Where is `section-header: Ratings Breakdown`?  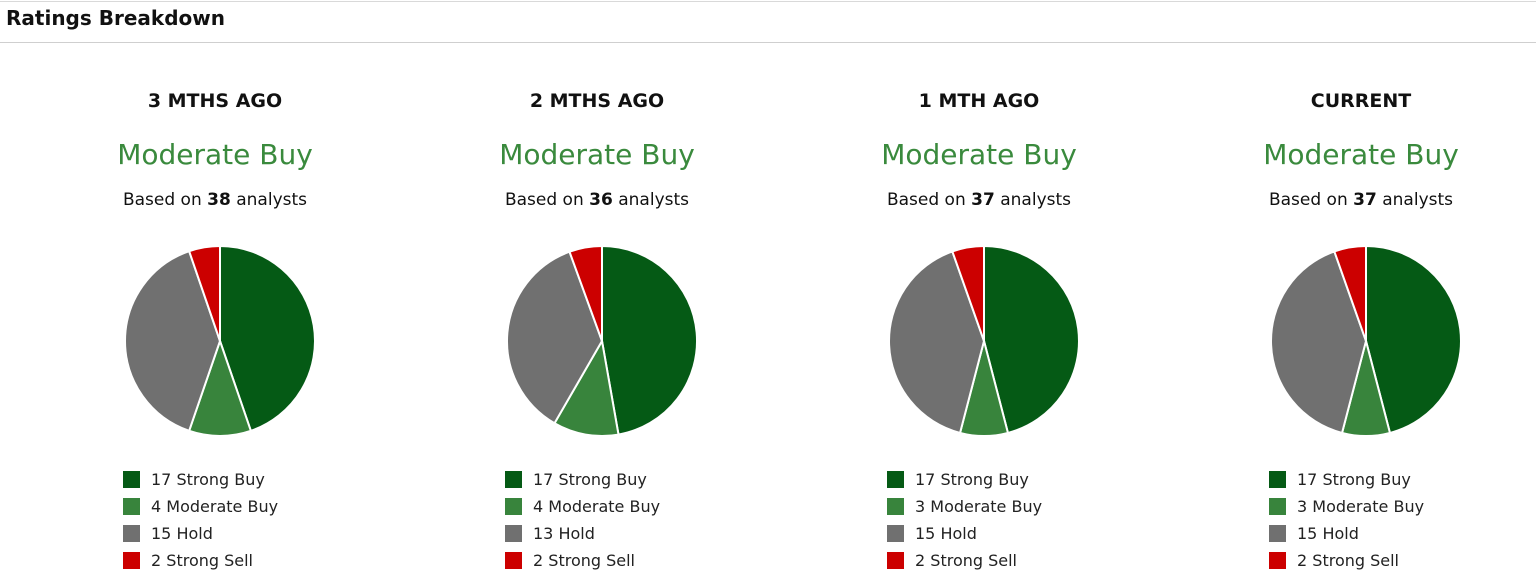 section-header: Ratings Breakdown is located at coordinates (768, 22).